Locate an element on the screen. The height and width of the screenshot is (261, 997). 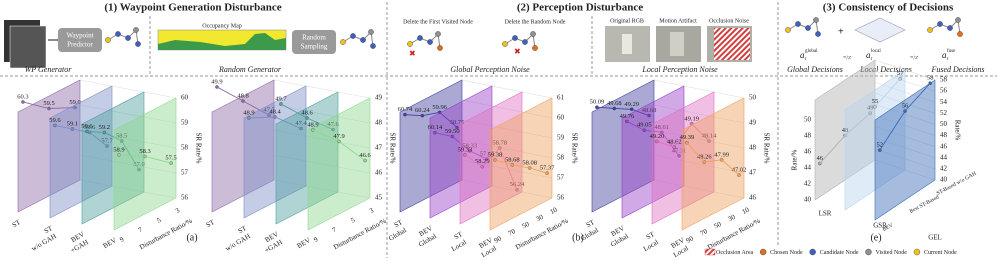
left-tick-label: 44 is located at coordinates (808, 168).